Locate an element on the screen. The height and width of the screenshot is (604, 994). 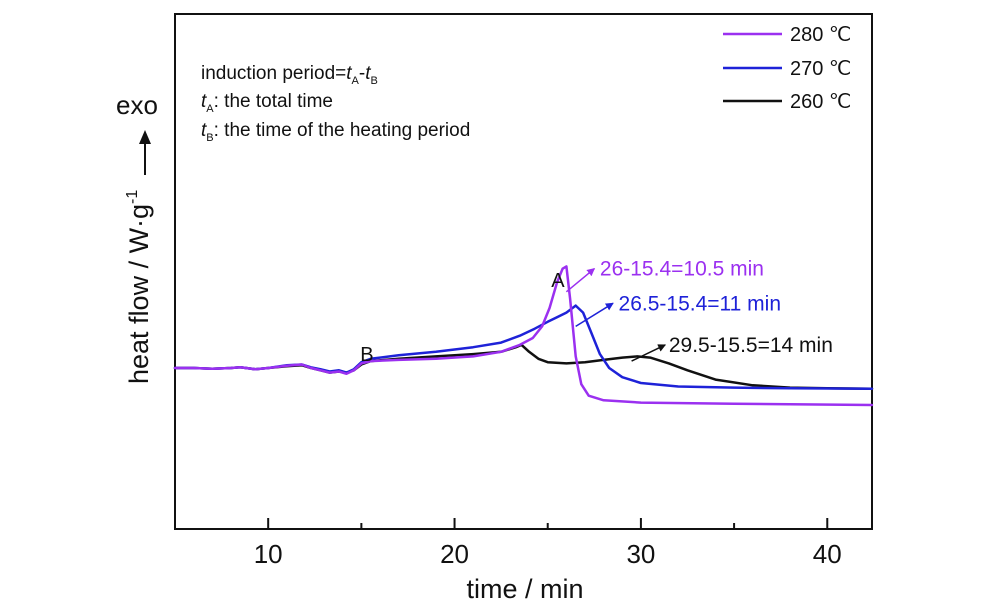
note-heating-period: tB: the time of the heating period is located at coordinates (335, 132).